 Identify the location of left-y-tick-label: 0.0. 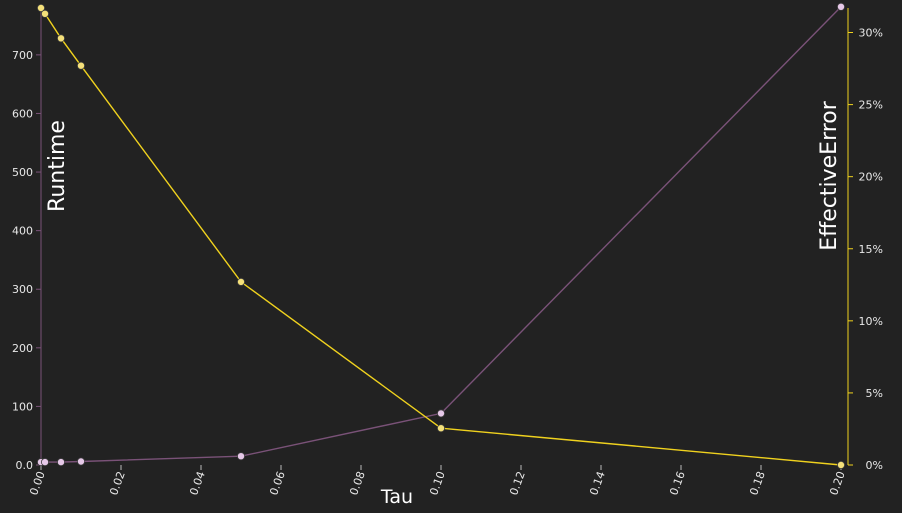
(25, 465).